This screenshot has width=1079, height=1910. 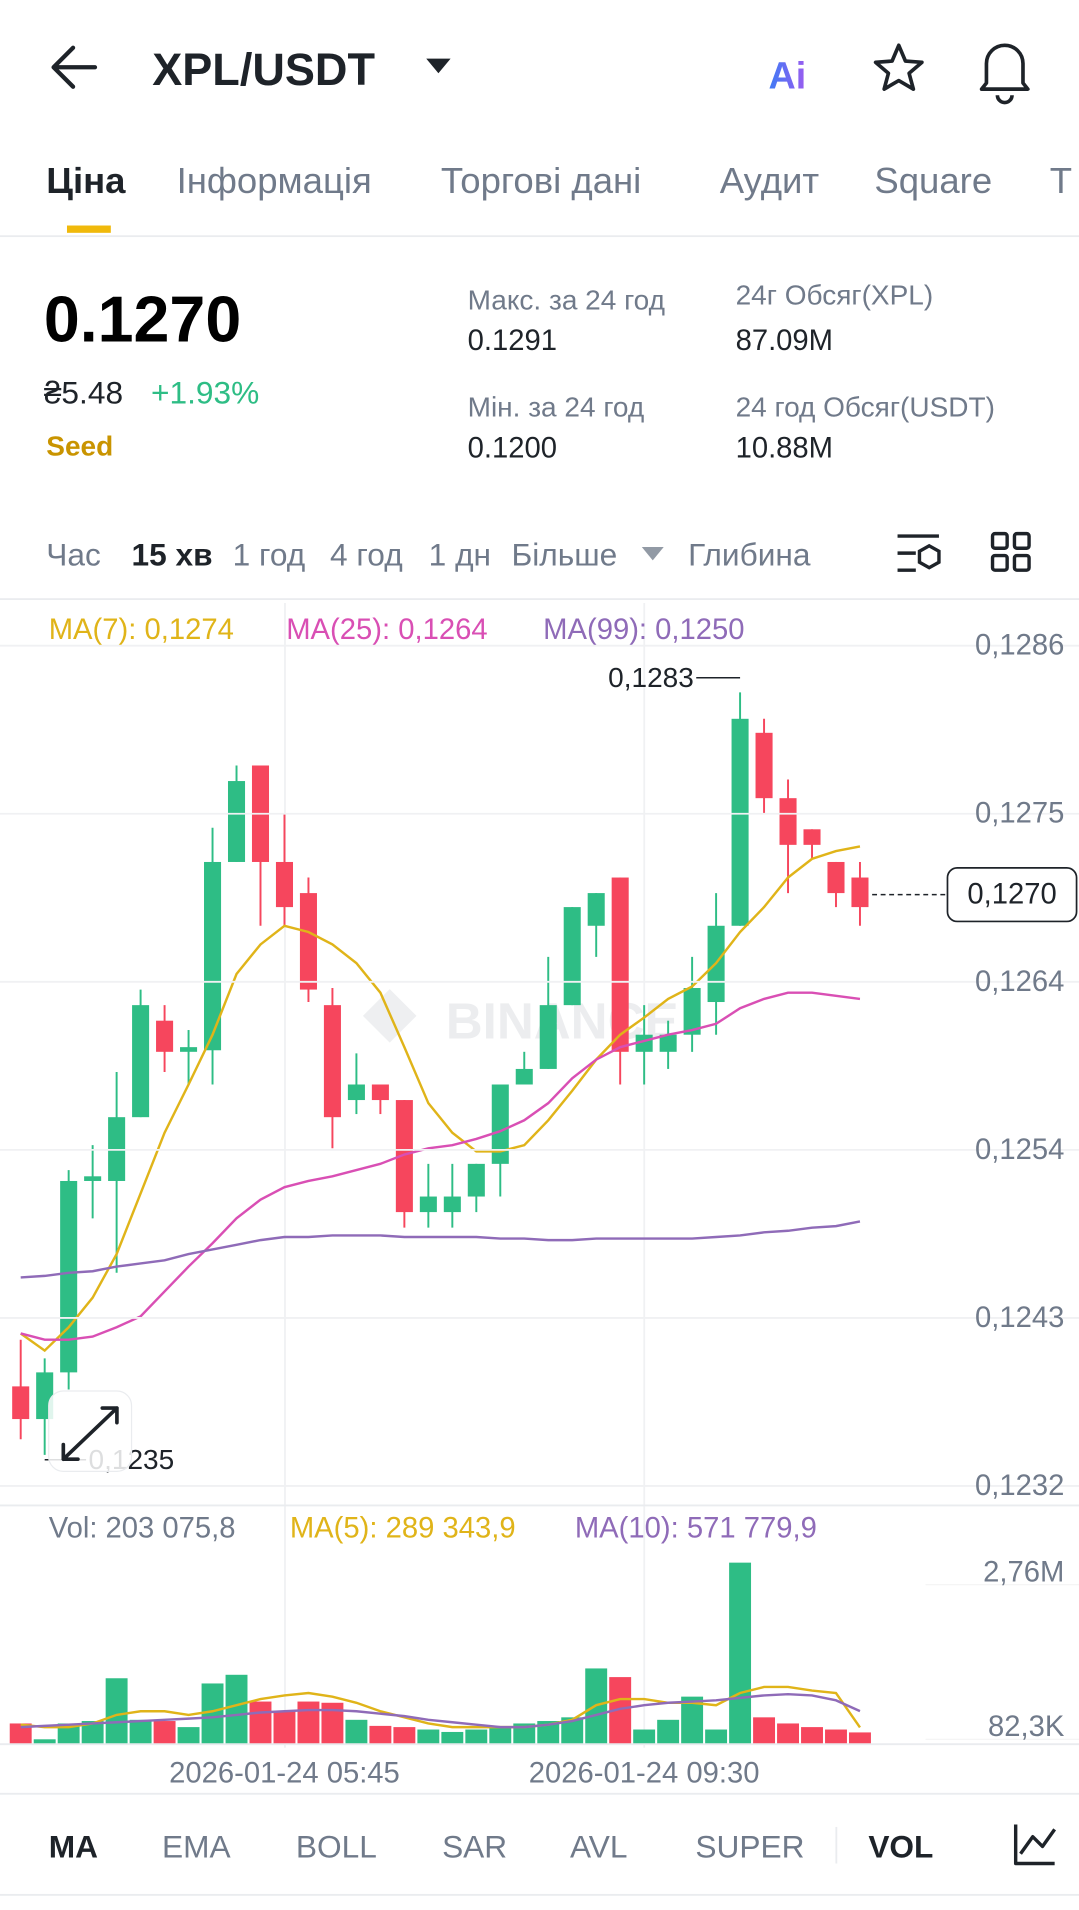 I want to click on indicator: AVL, so click(x=599, y=1846).